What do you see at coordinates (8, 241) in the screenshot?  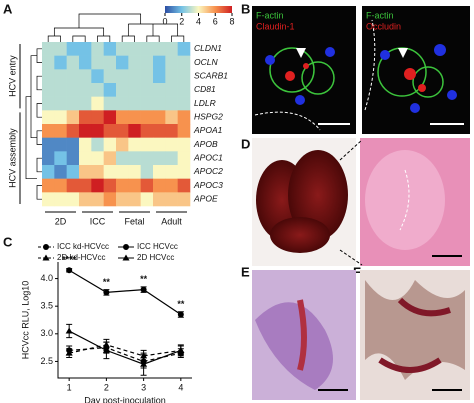 I see `panel-label: C` at bounding box center [8, 241].